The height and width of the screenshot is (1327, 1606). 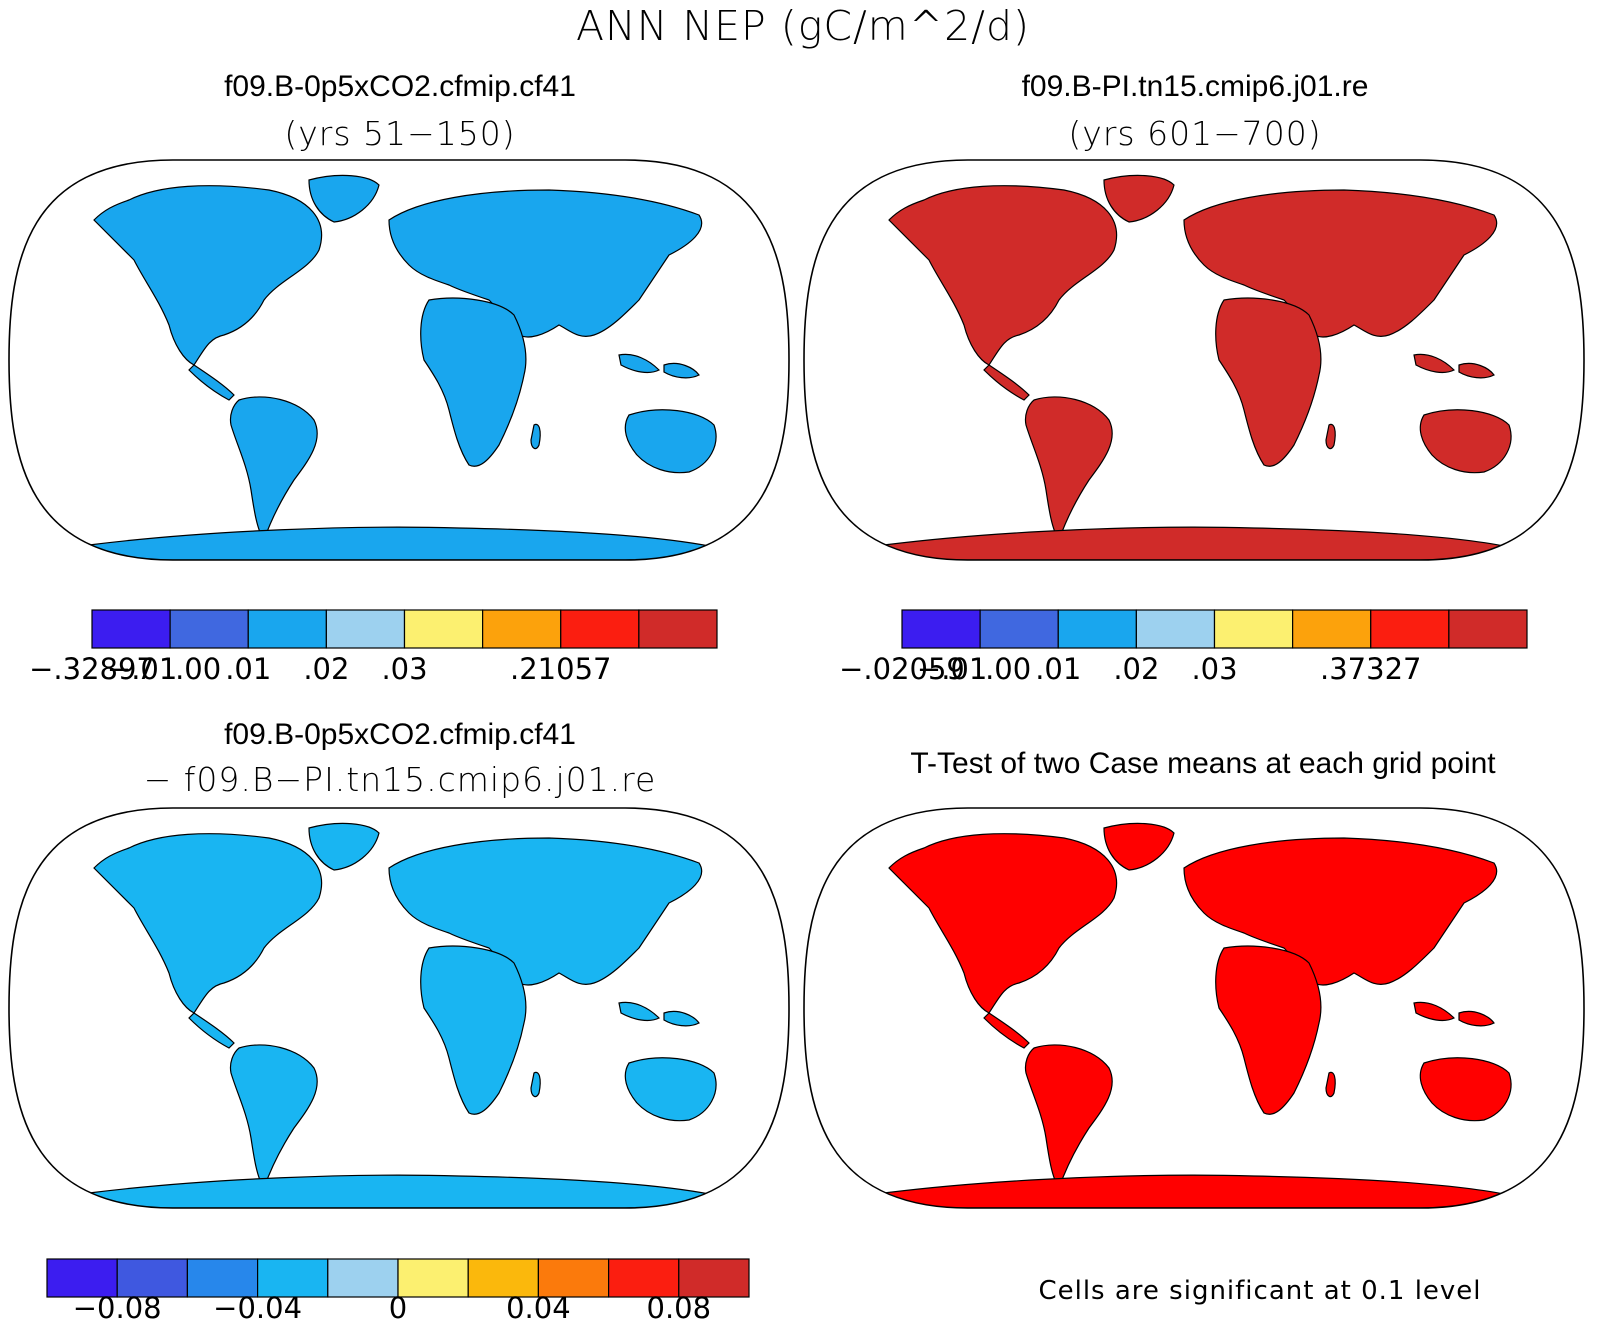 I want to click on colorbar-tick-label: 0.04, so click(x=538, y=1308).